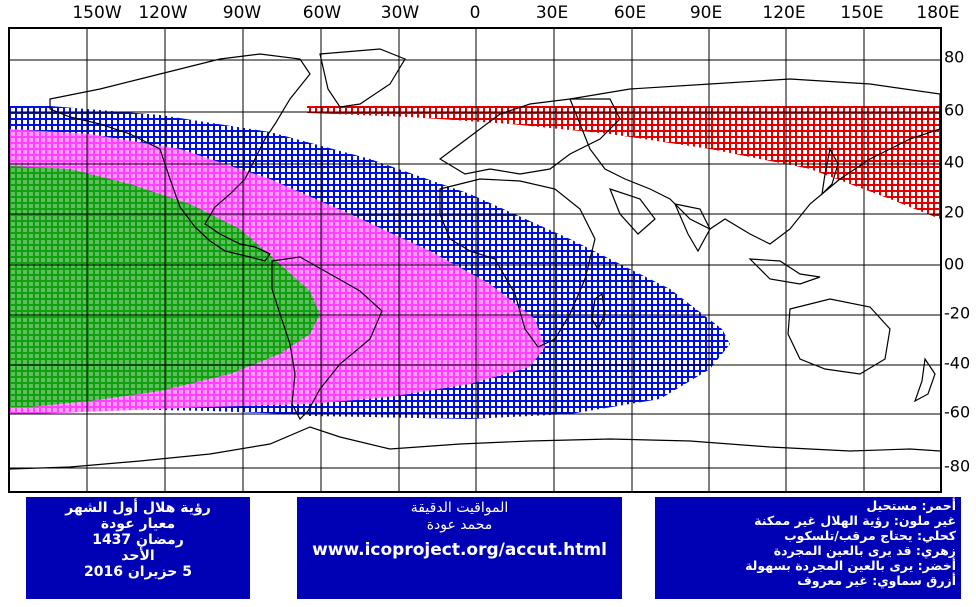 The width and height of the screenshot is (976, 607). What do you see at coordinates (475, 13) in the screenshot?
I see `lon-label: 0` at bounding box center [475, 13].